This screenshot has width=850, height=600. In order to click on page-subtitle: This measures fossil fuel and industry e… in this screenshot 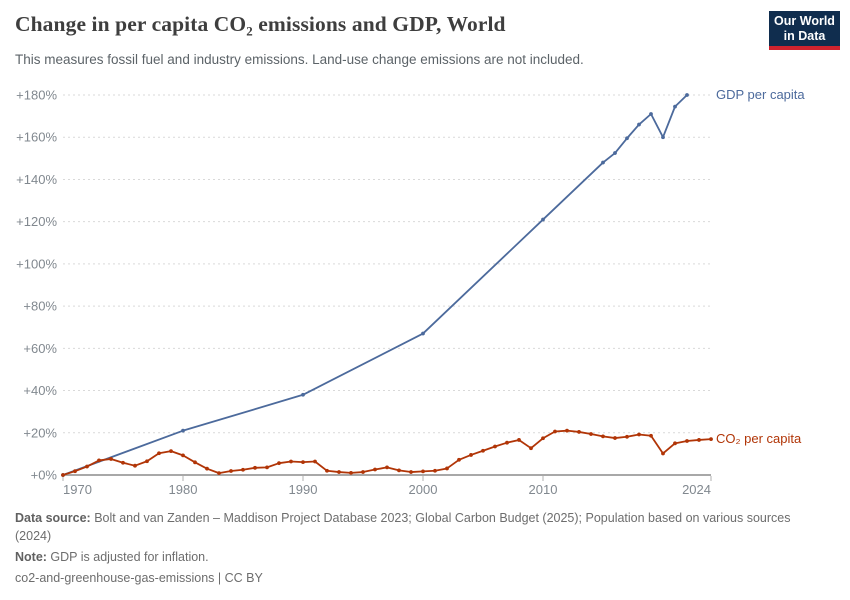, I will do `click(299, 59)`.